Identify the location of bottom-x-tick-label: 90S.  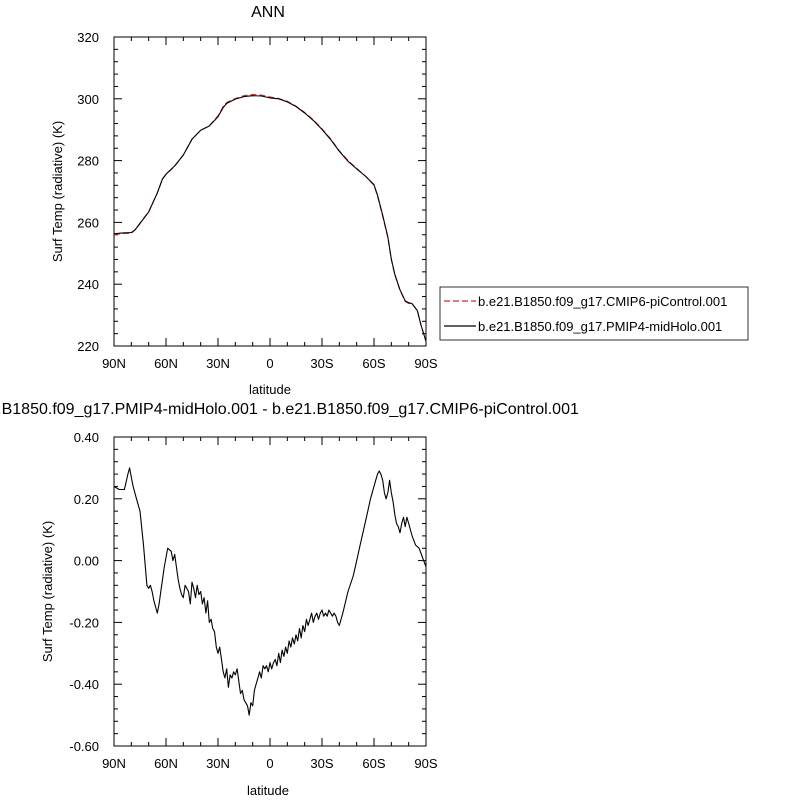
(425, 763).